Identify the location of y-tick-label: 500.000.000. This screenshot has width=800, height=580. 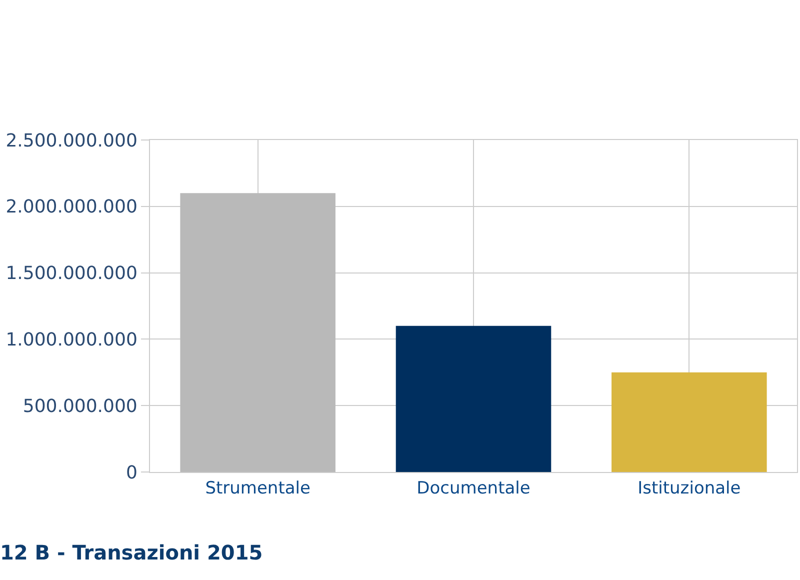
(80, 406).